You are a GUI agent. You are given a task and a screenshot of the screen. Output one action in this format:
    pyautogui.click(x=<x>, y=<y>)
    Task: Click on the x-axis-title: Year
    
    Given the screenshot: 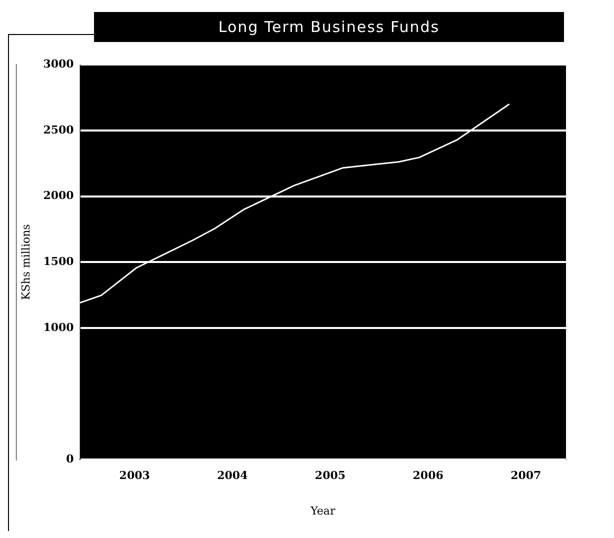 What is the action you would take?
    pyautogui.click(x=323, y=511)
    